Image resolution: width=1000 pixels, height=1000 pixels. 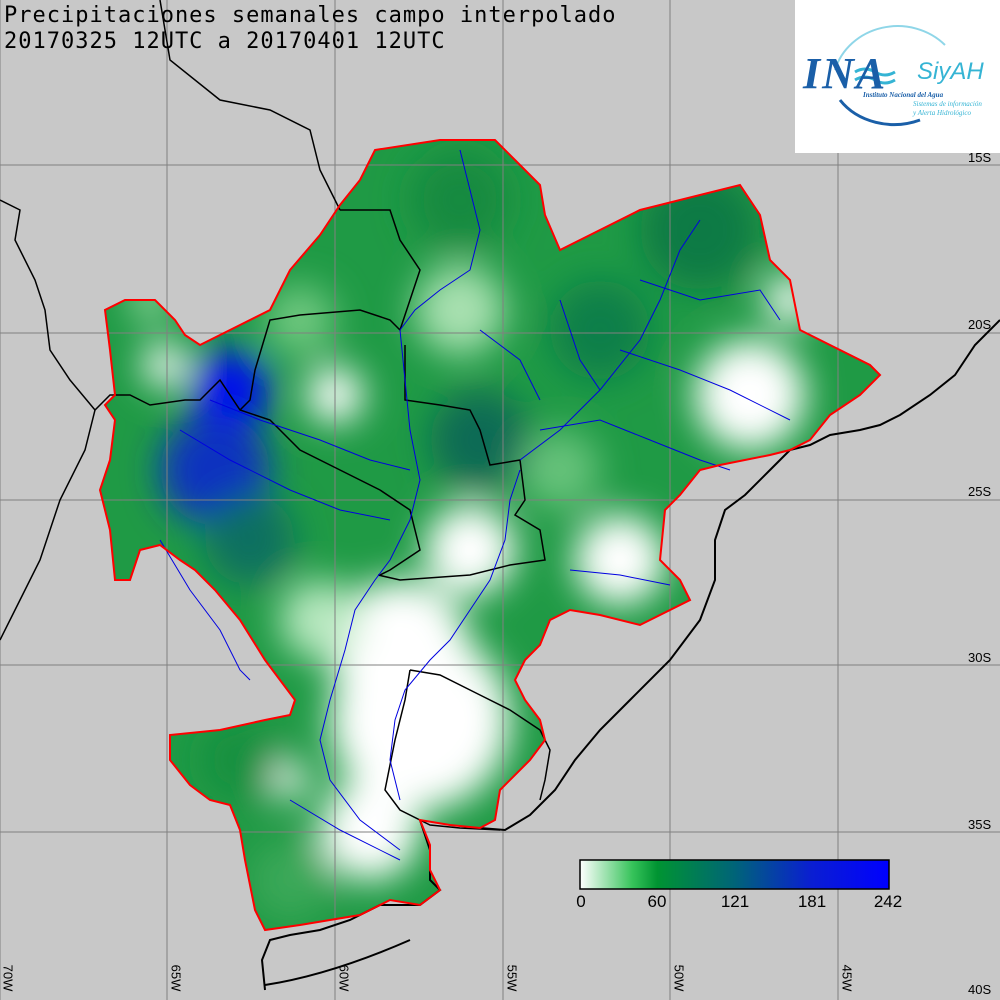 I want to click on lon-label: 70W, so click(x=8, y=978).